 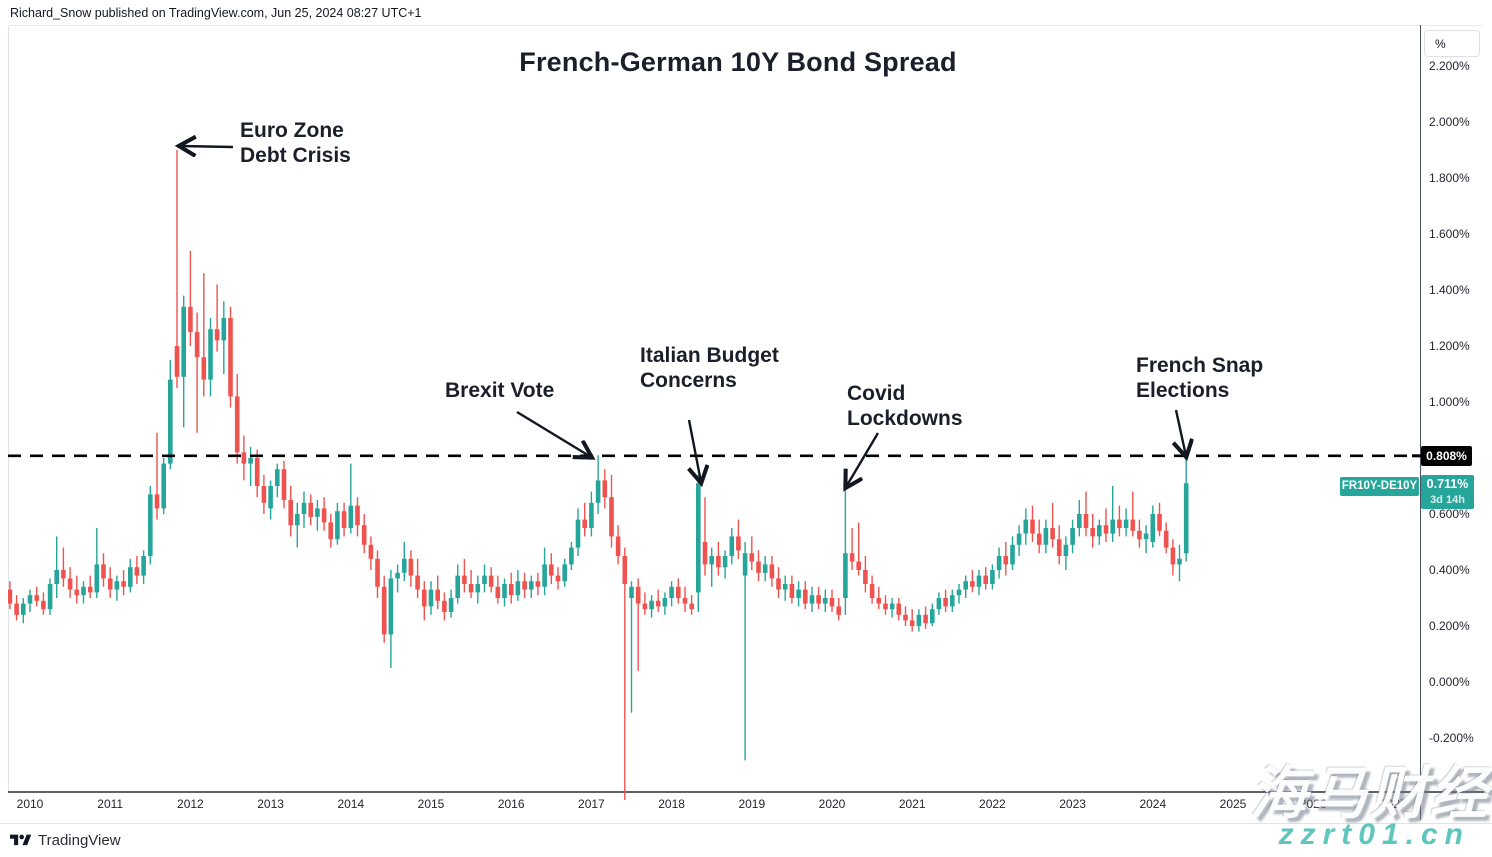 What do you see at coordinates (431, 804) in the screenshot?
I see `year-tick-label: 2015` at bounding box center [431, 804].